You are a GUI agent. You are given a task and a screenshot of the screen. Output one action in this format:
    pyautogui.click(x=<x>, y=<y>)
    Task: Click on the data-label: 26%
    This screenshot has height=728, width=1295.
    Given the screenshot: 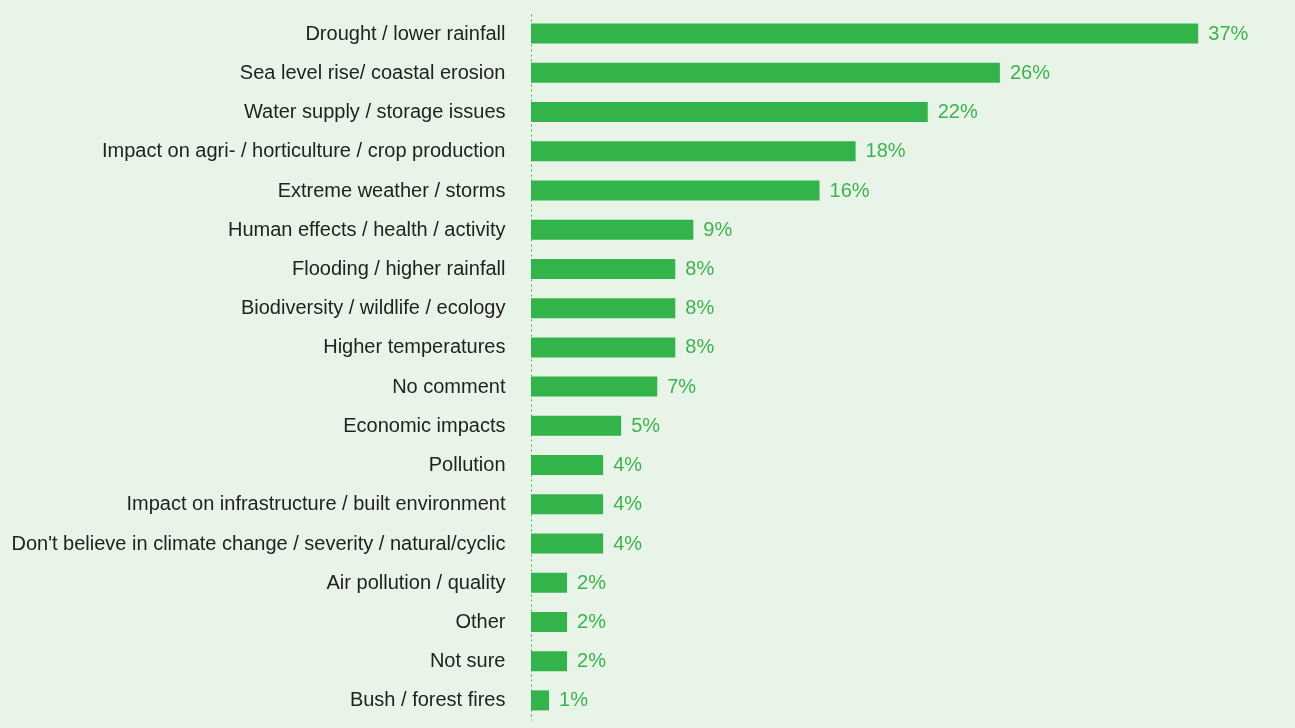 What is the action you would take?
    pyautogui.click(x=1030, y=71)
    